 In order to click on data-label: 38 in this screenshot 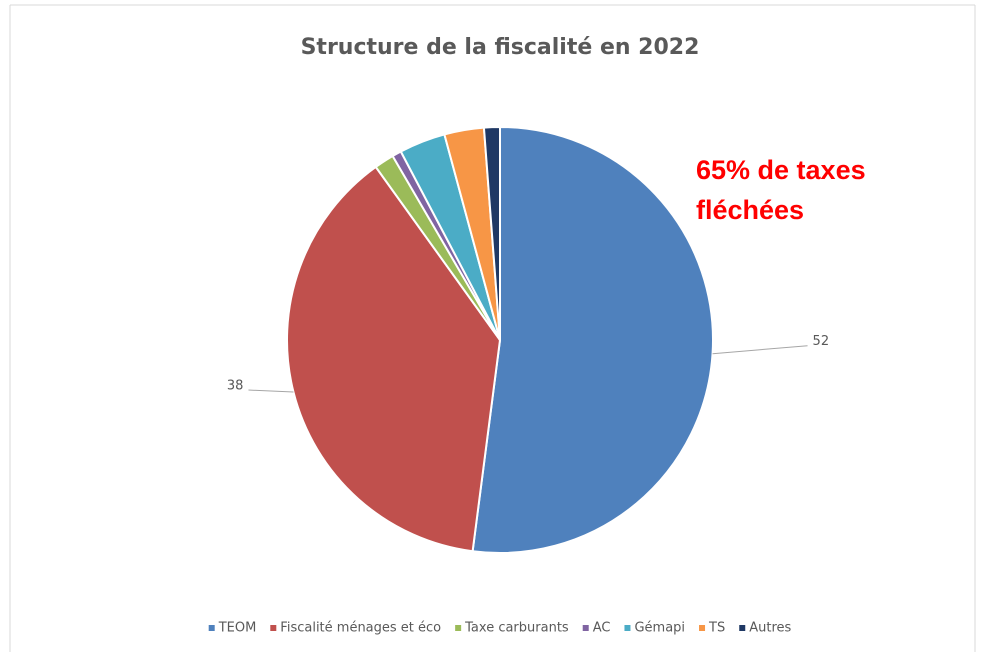, I will do `click(235, 386)`.